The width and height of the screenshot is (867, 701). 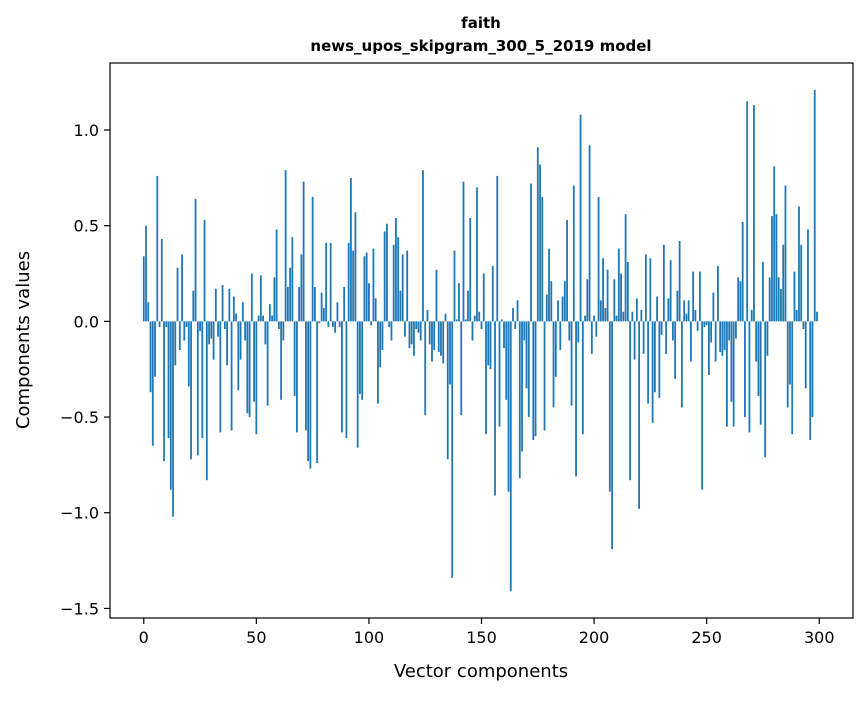 I want to click on x-tick-label: 150, so click(x=481, y=637).